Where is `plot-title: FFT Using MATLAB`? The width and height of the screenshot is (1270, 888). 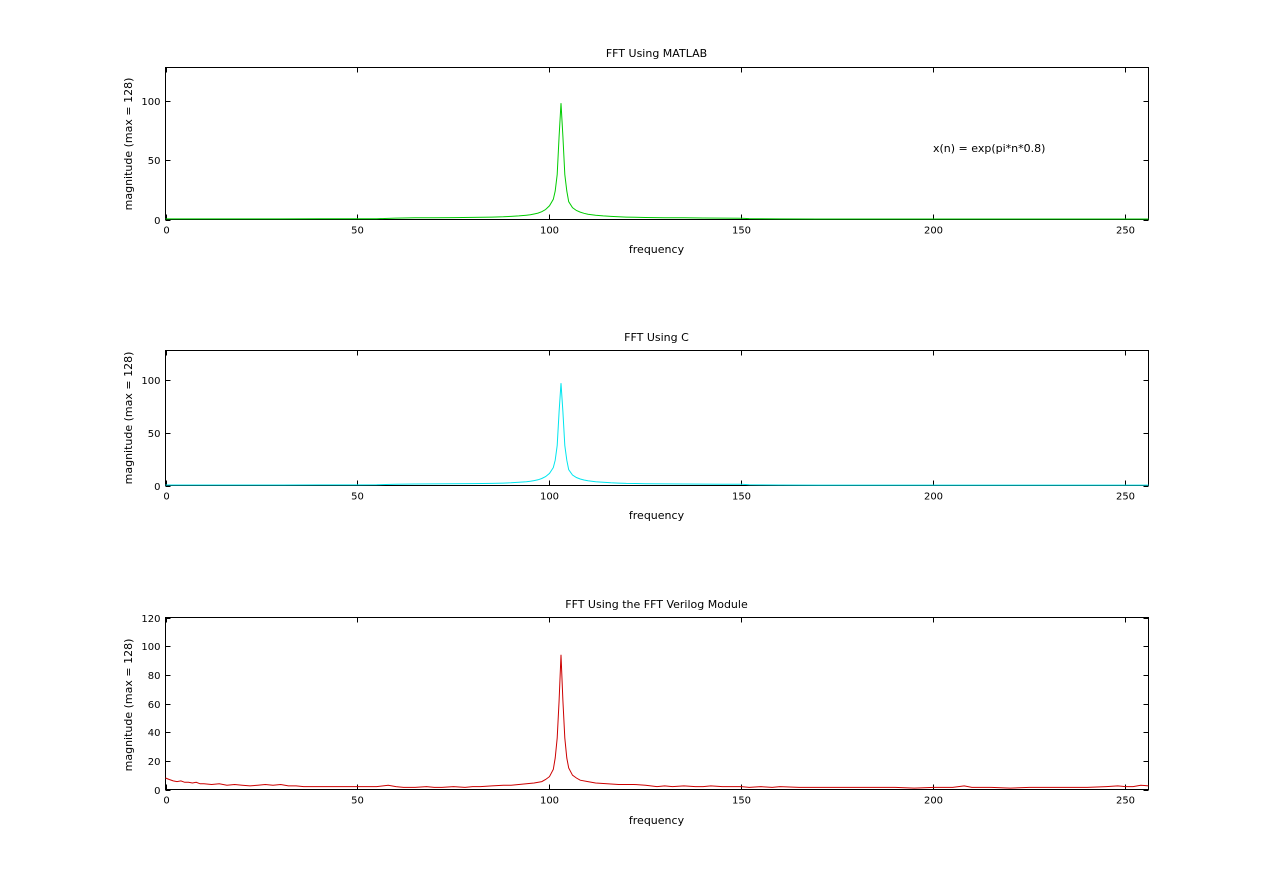
plot-title: FFT Using MATLAB is located at coordinates (656, 53).